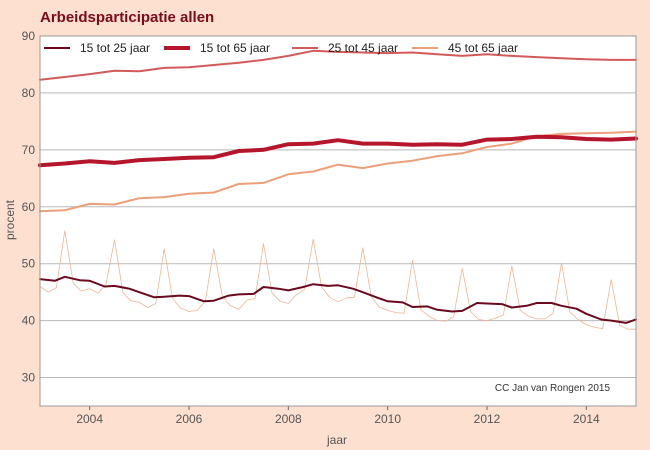  I want to click on y-tick-label-70: 70, so click(29, 150).